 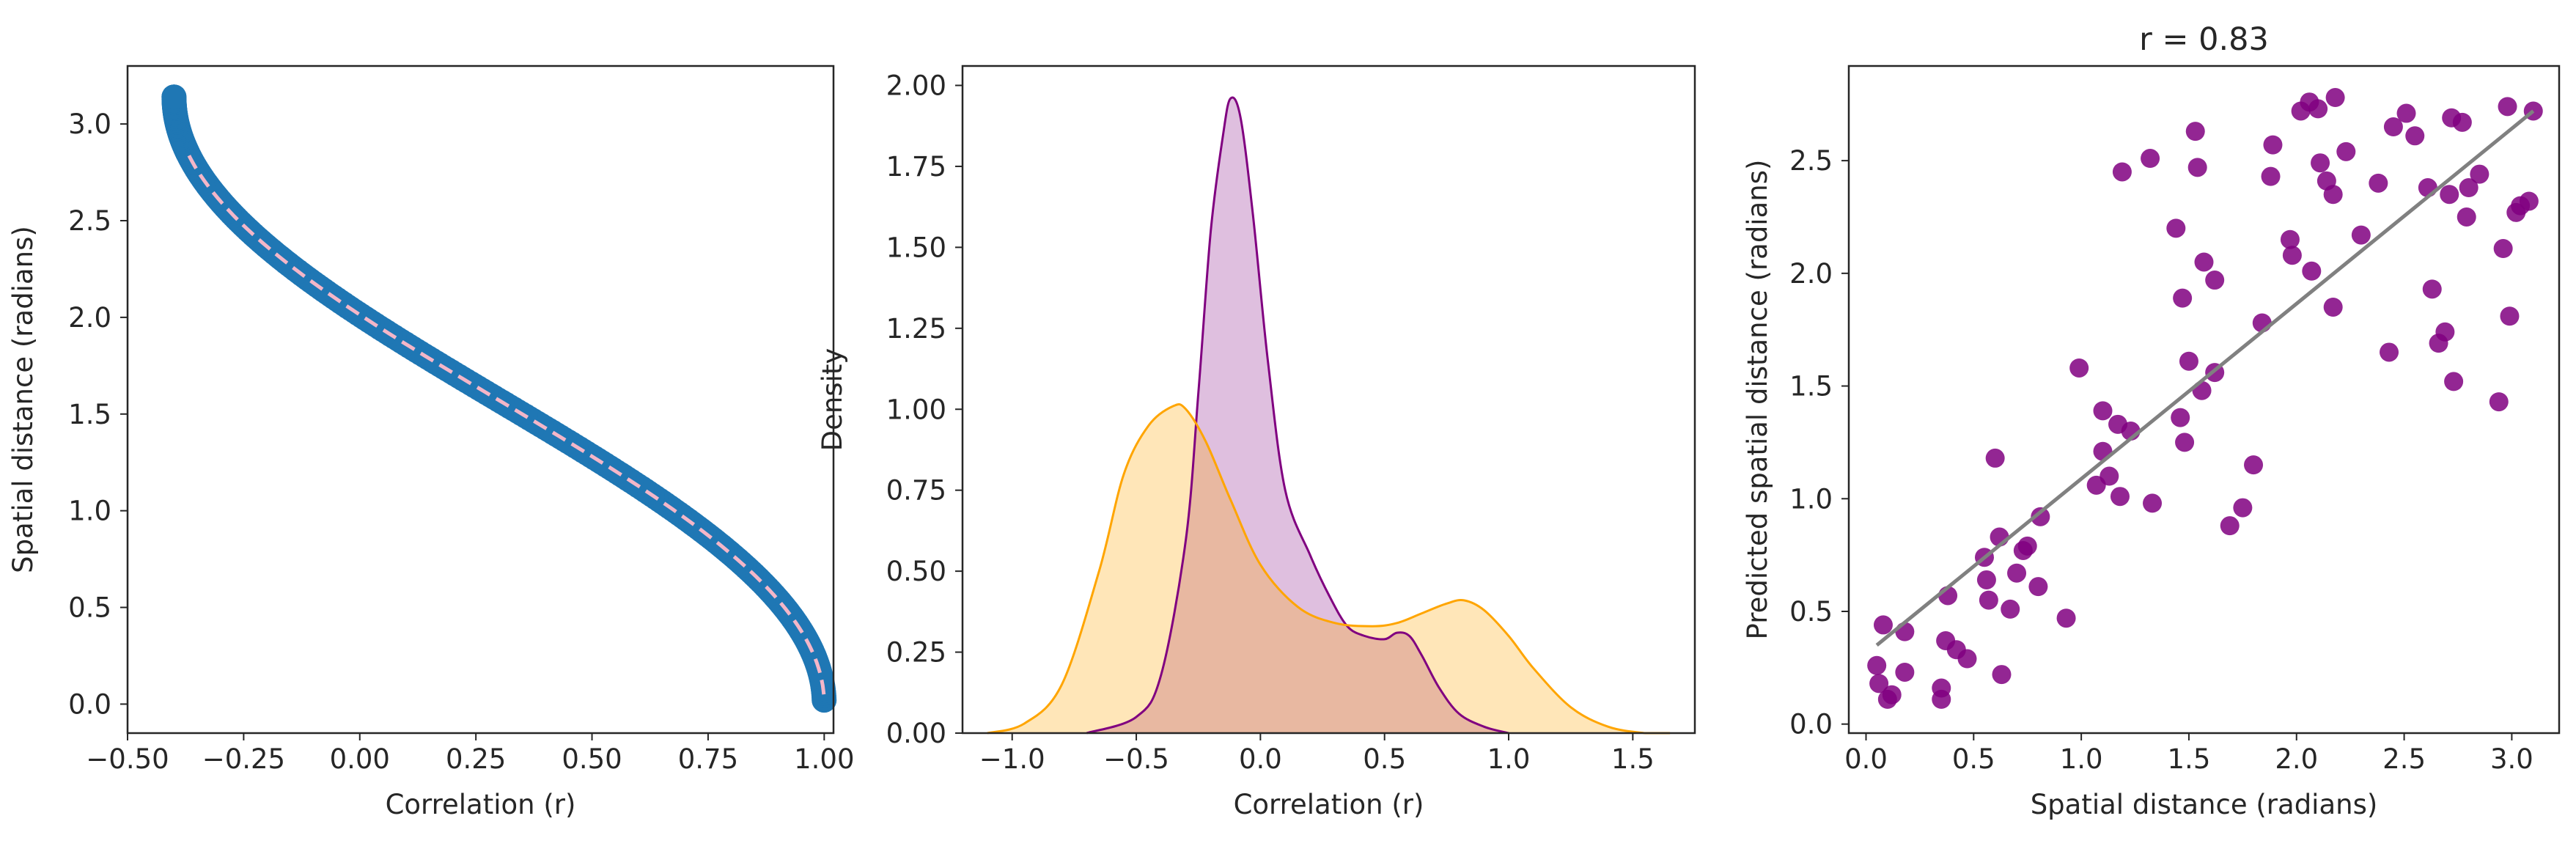 What do you see at coordinates (2204, 805) in the screenshot?
I see `x-axis-label: Spatial distance (radians)` at bounding box center [2204, 805].